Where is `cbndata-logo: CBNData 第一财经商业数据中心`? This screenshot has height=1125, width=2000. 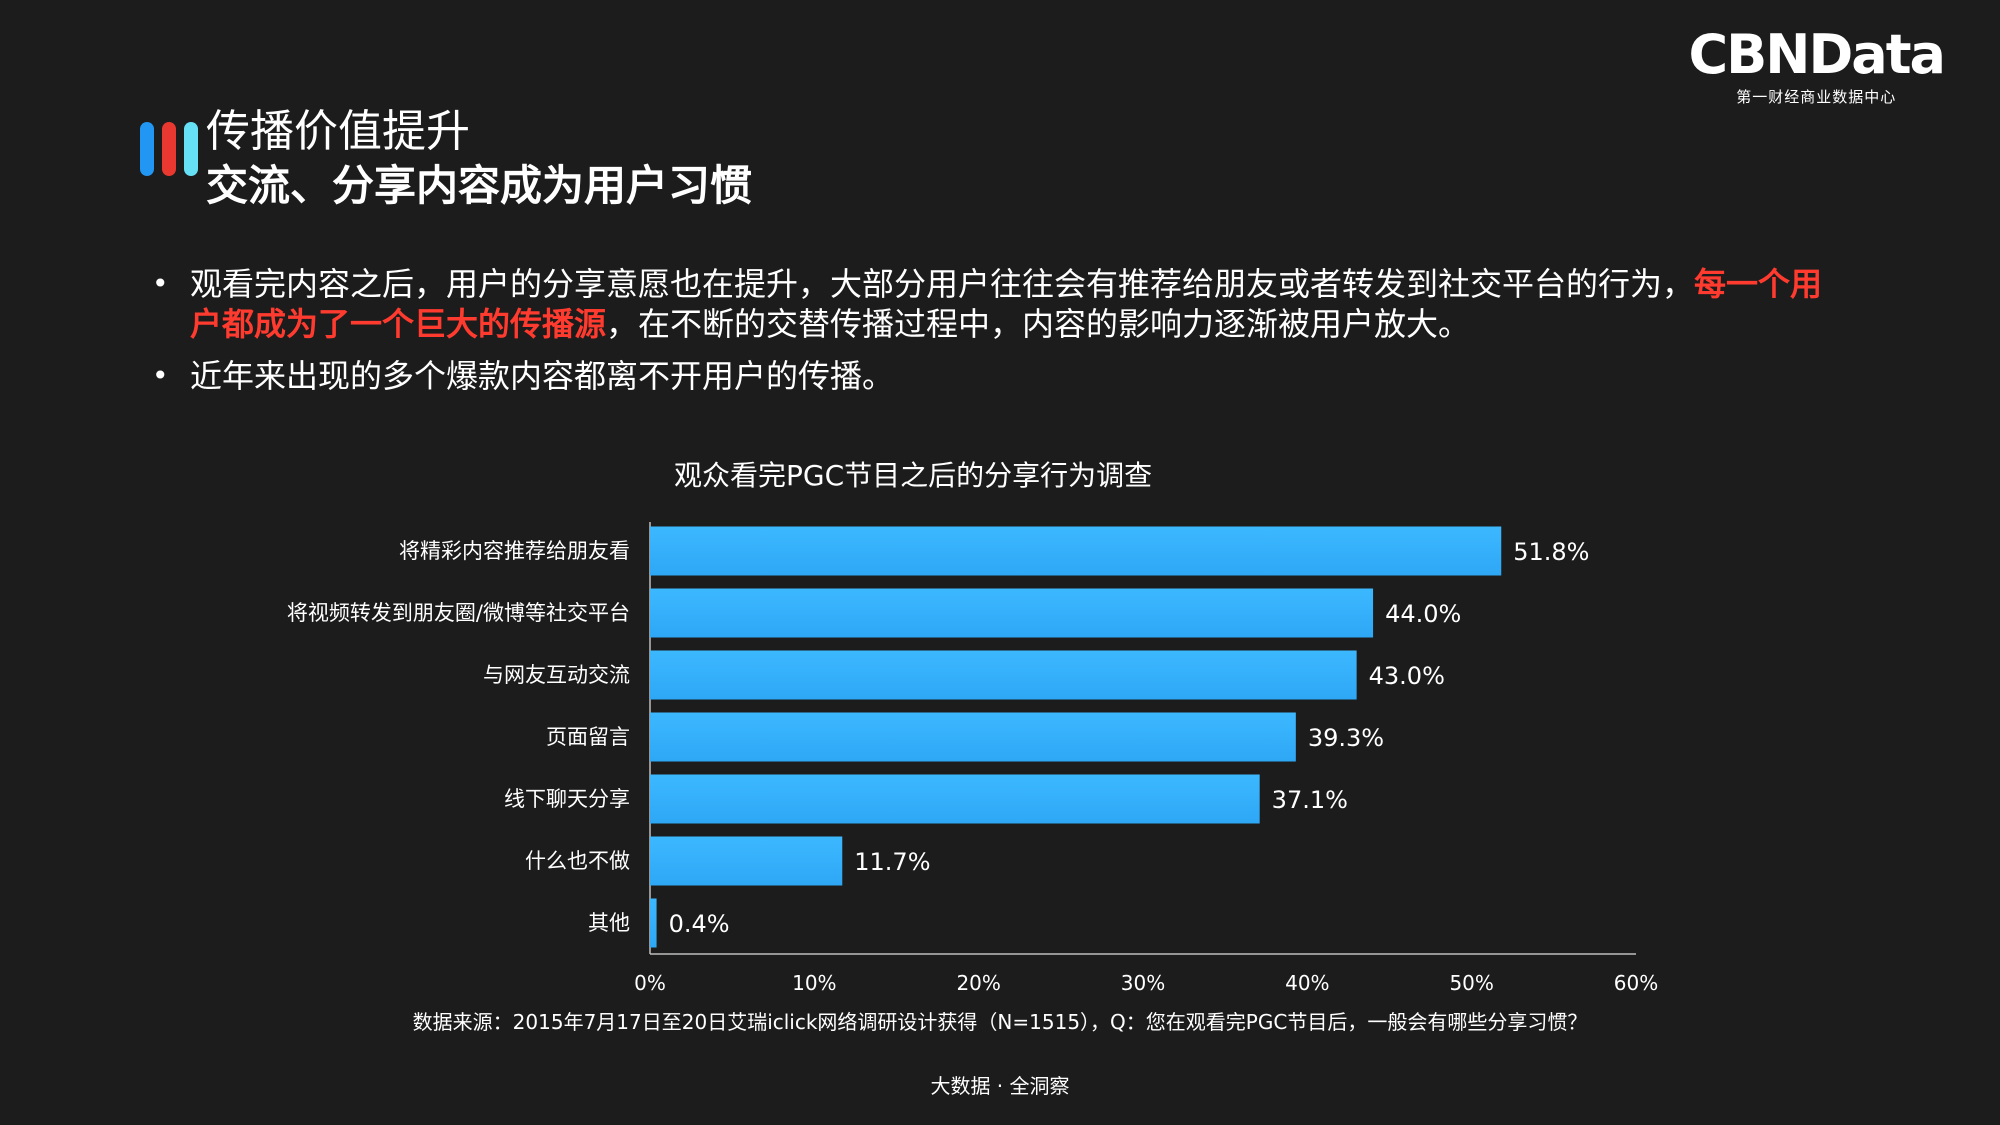 cbndata-logo: CBNData 第一财经商业数据中心 is located at coordinates (1817, 65).